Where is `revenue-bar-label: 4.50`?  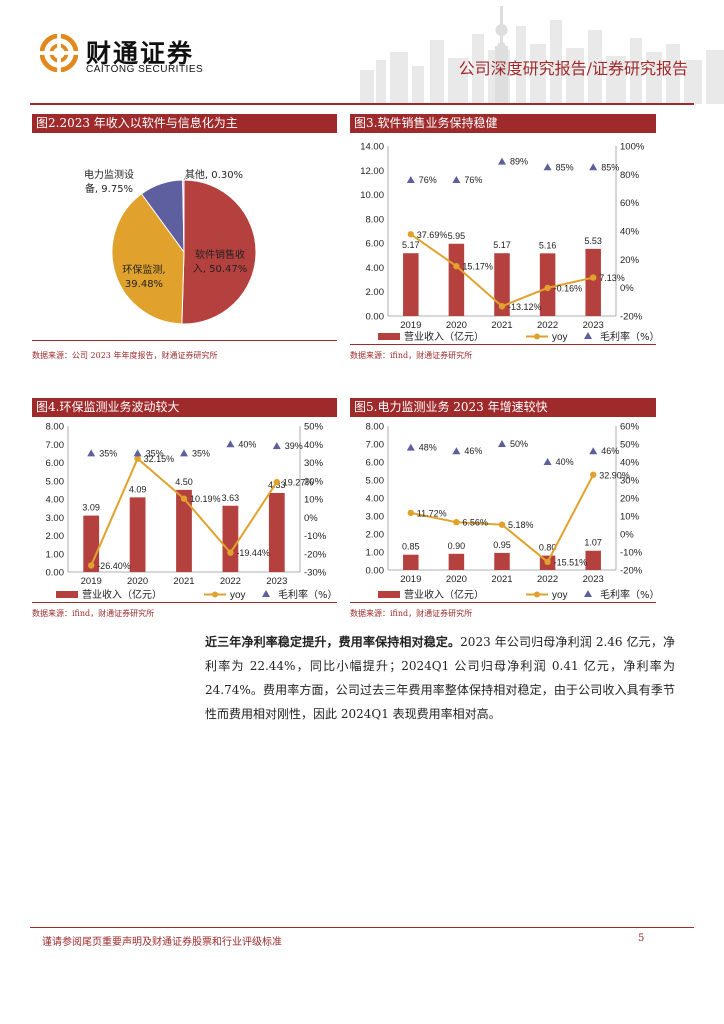 revenue-bar-label: 4.50 is located at coordinates (184, 482).